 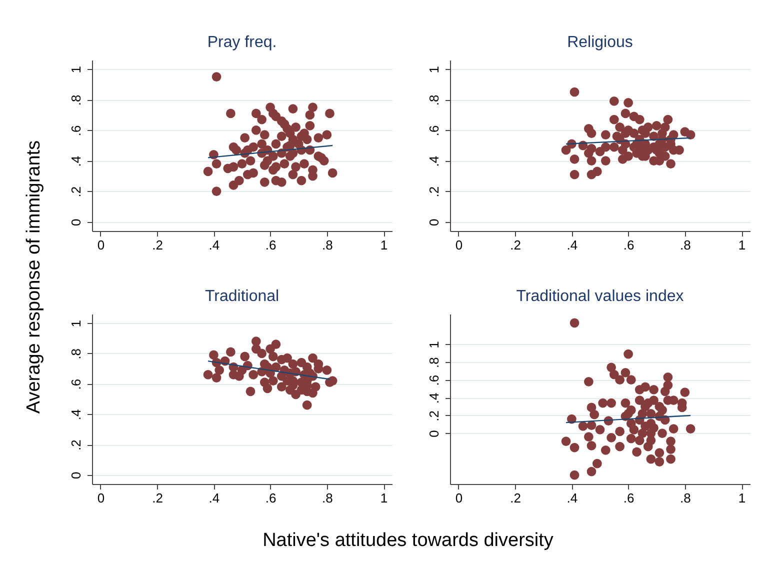 I want to click on y-axis-title: Average response of immigrants, so click(x=34, y=277).